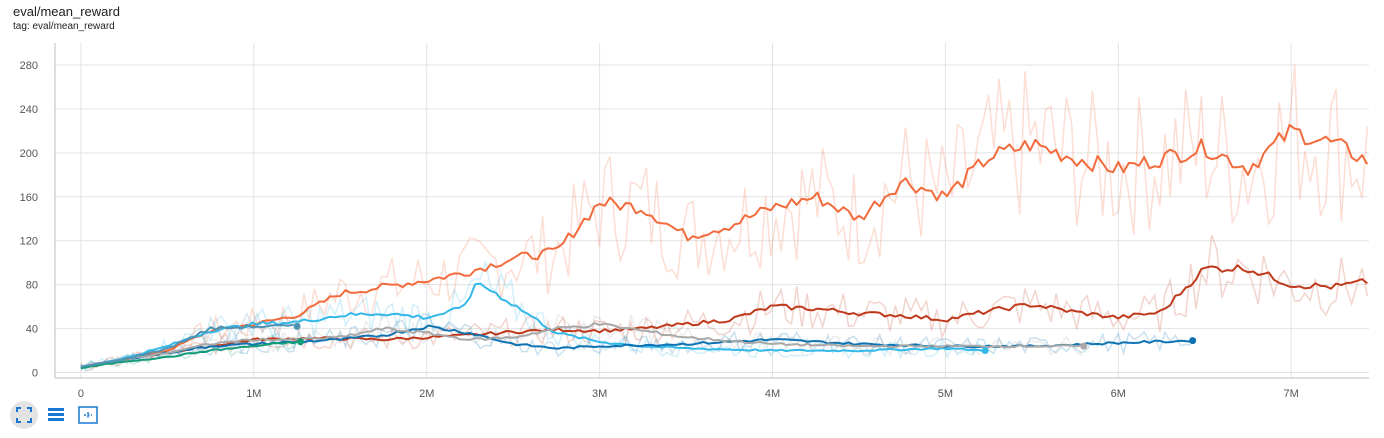  Describe the element at coordinates (772, 394) in the screenshot. I see `x-tick-label: 4M` at that location.